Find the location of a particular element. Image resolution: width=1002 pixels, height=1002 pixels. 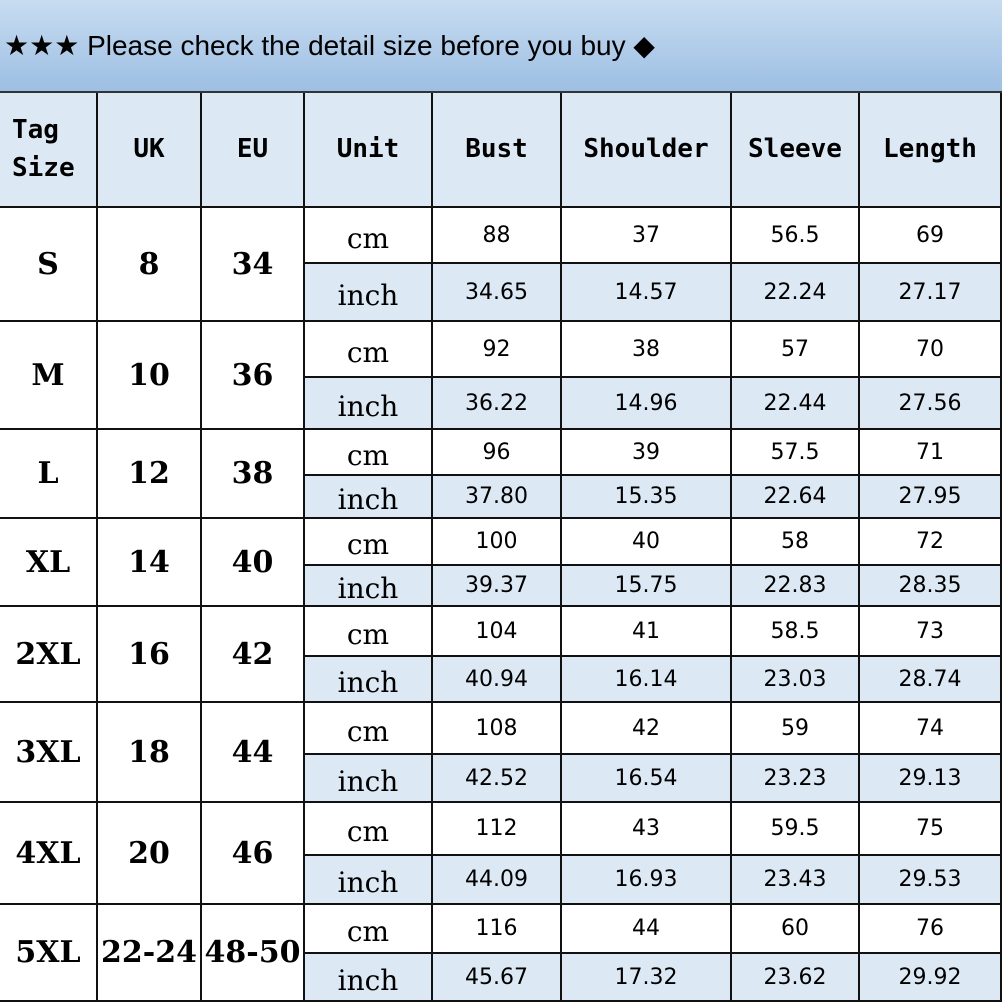

measure-cell: 23.23 is located at coordinates (796, 779).